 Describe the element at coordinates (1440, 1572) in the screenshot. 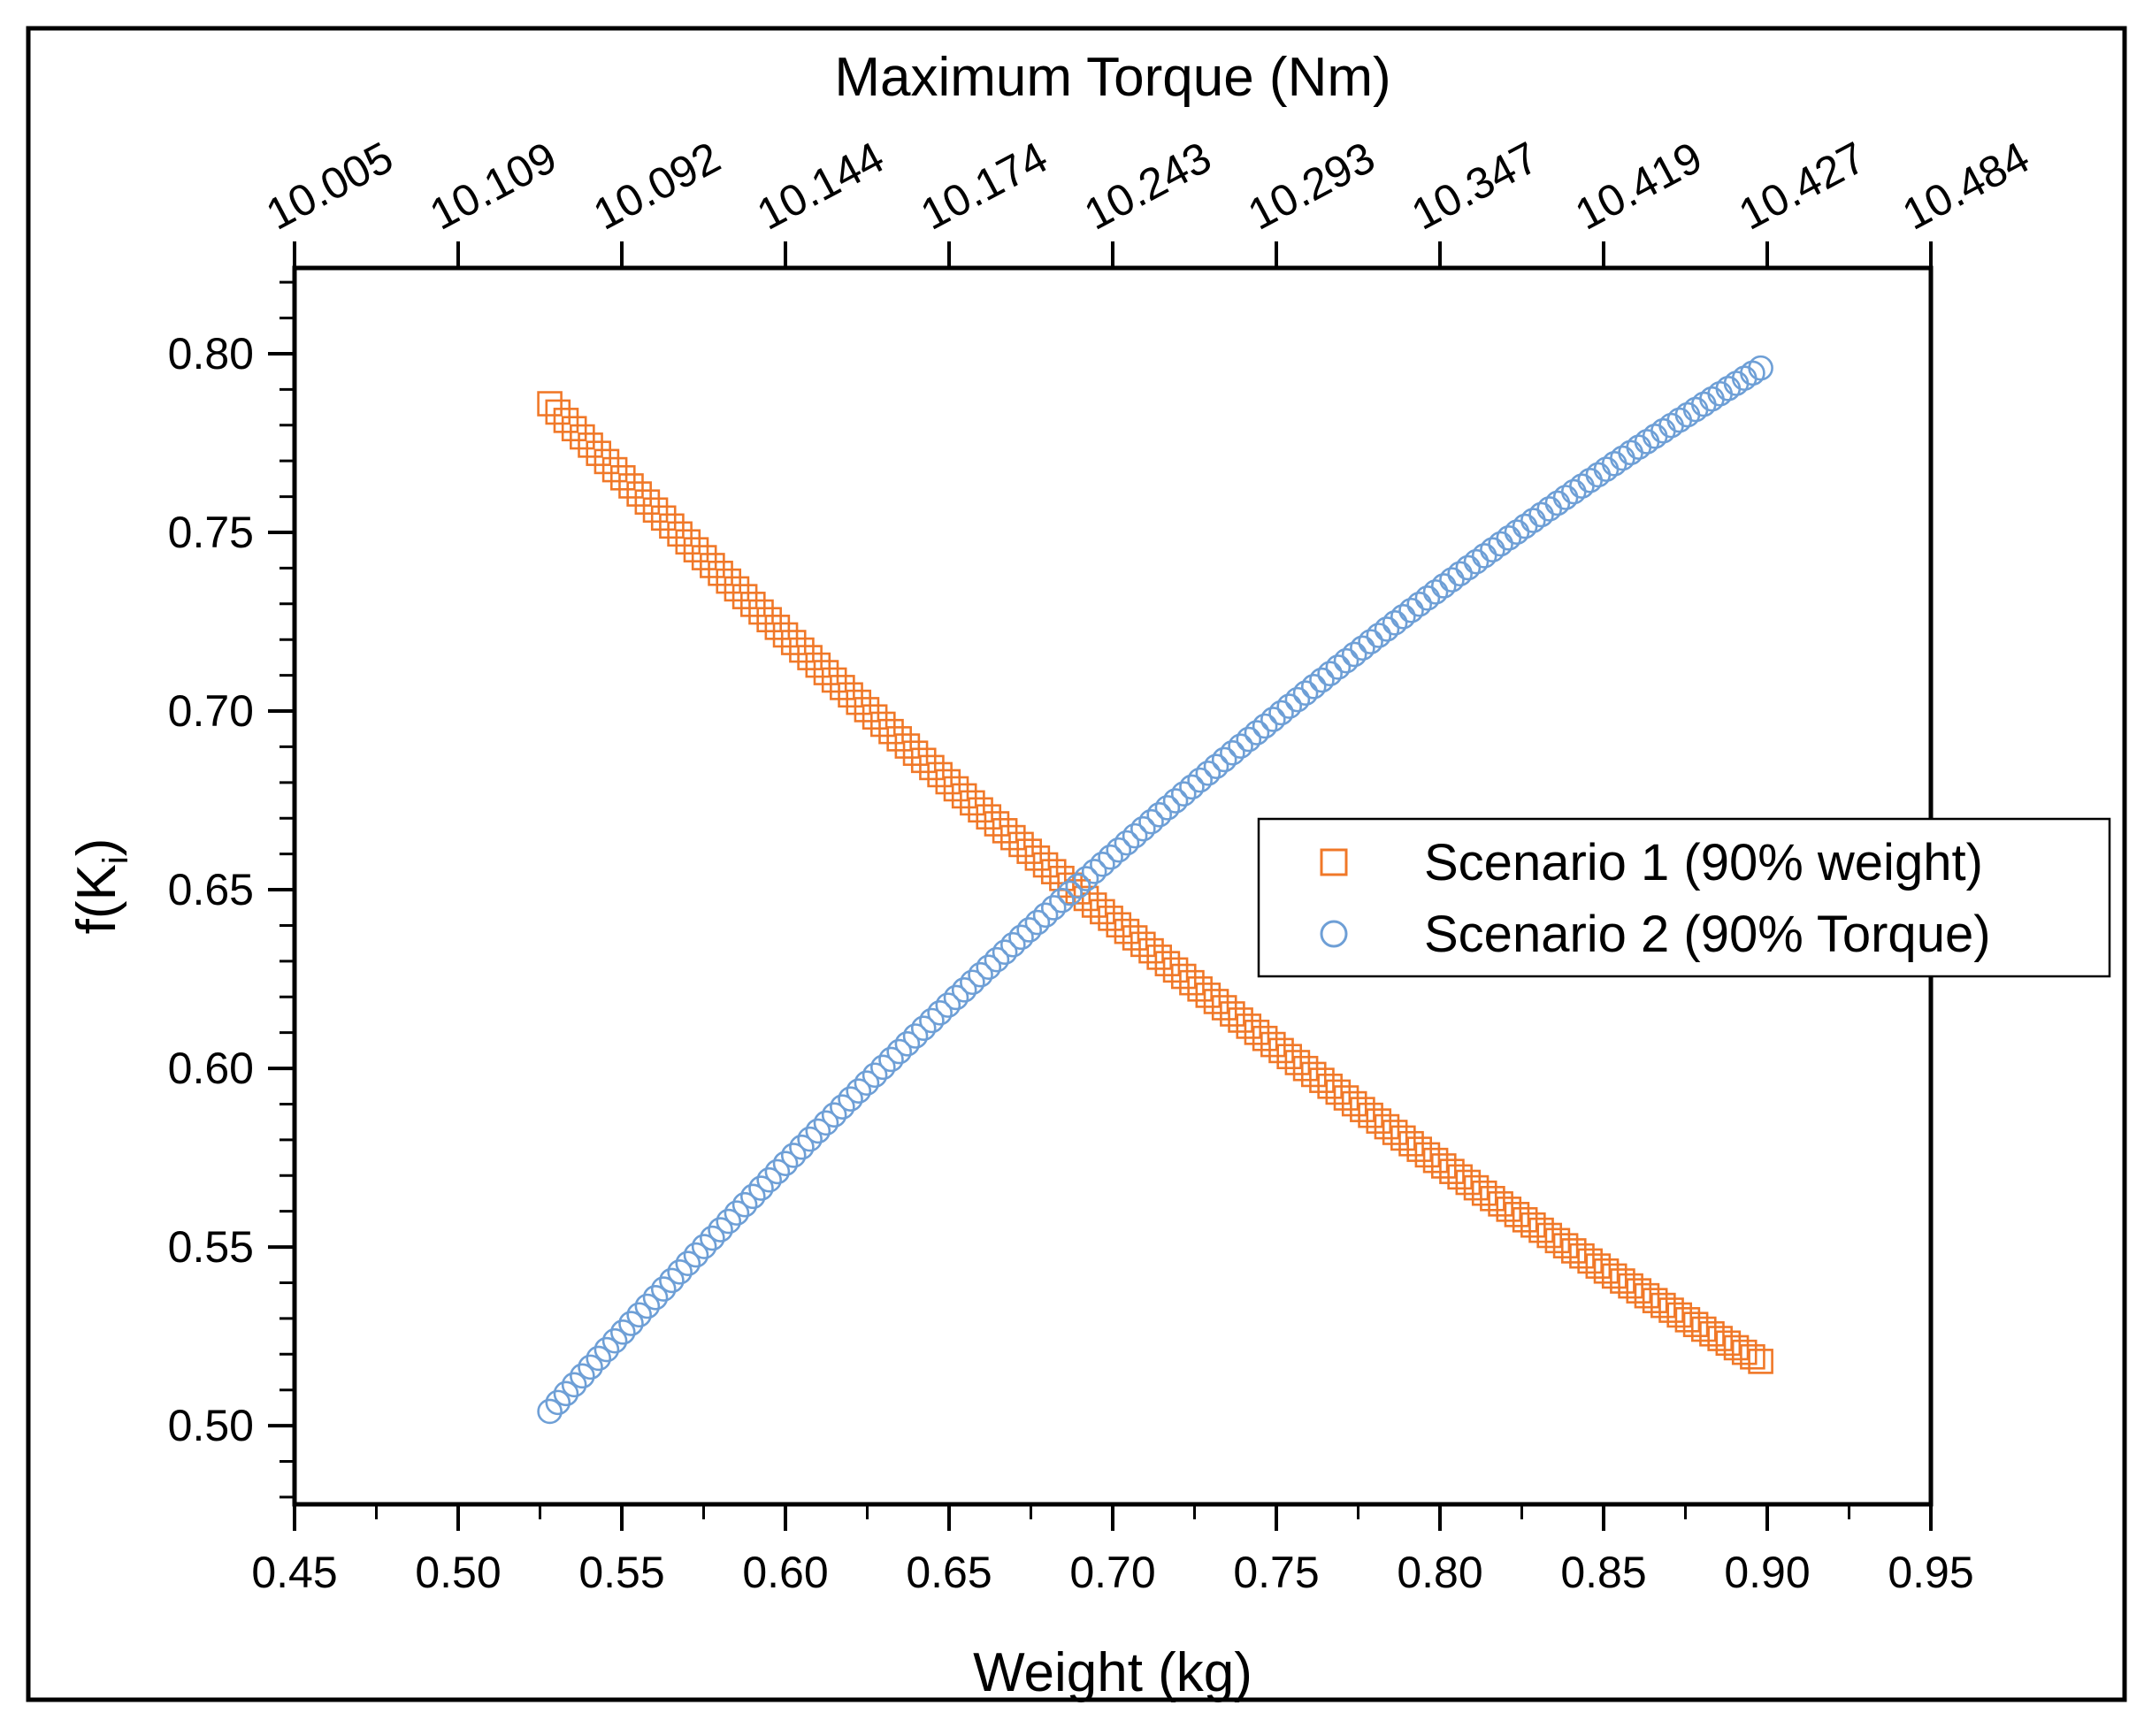

I see `x-tick-label: 0.80` at that location.